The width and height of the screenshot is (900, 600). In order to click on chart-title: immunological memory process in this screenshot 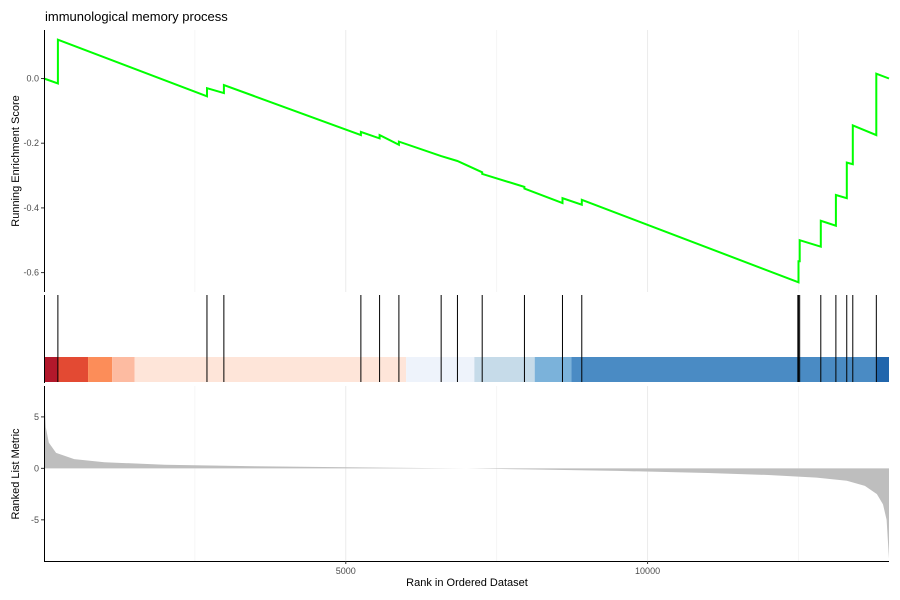, I will do `click(136, 16)`.